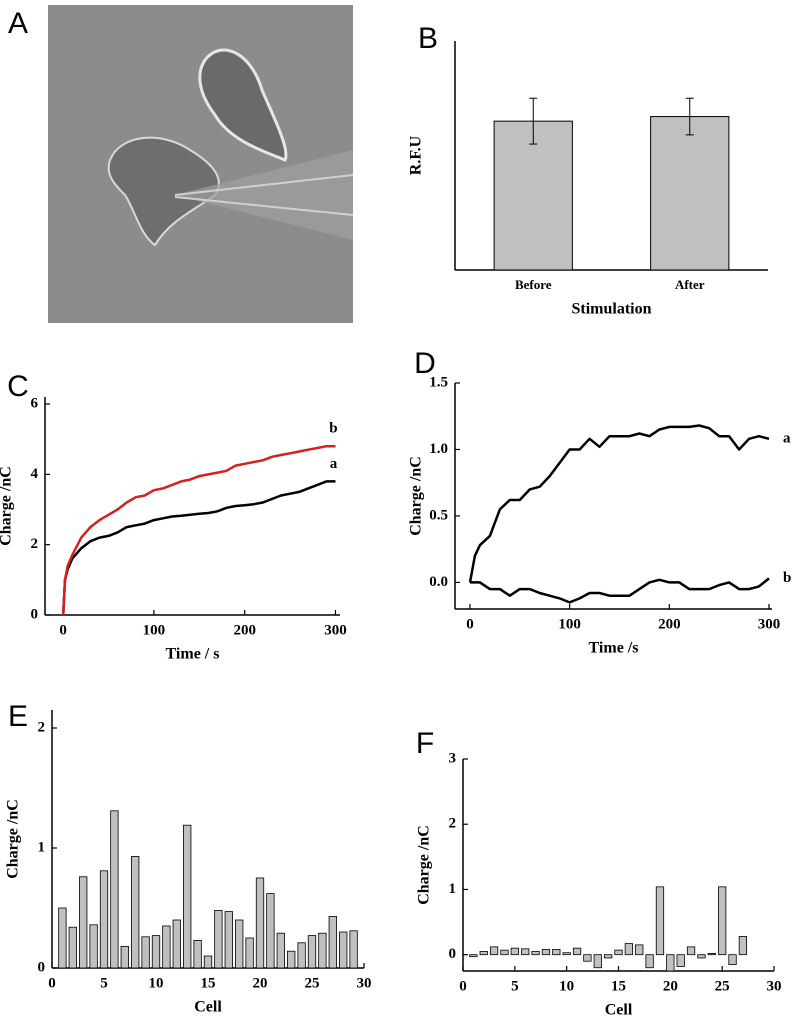 Image resolution: width=796 pixels, height=1017 pixels. I want to click on panel-label: E, so click(18, 716).